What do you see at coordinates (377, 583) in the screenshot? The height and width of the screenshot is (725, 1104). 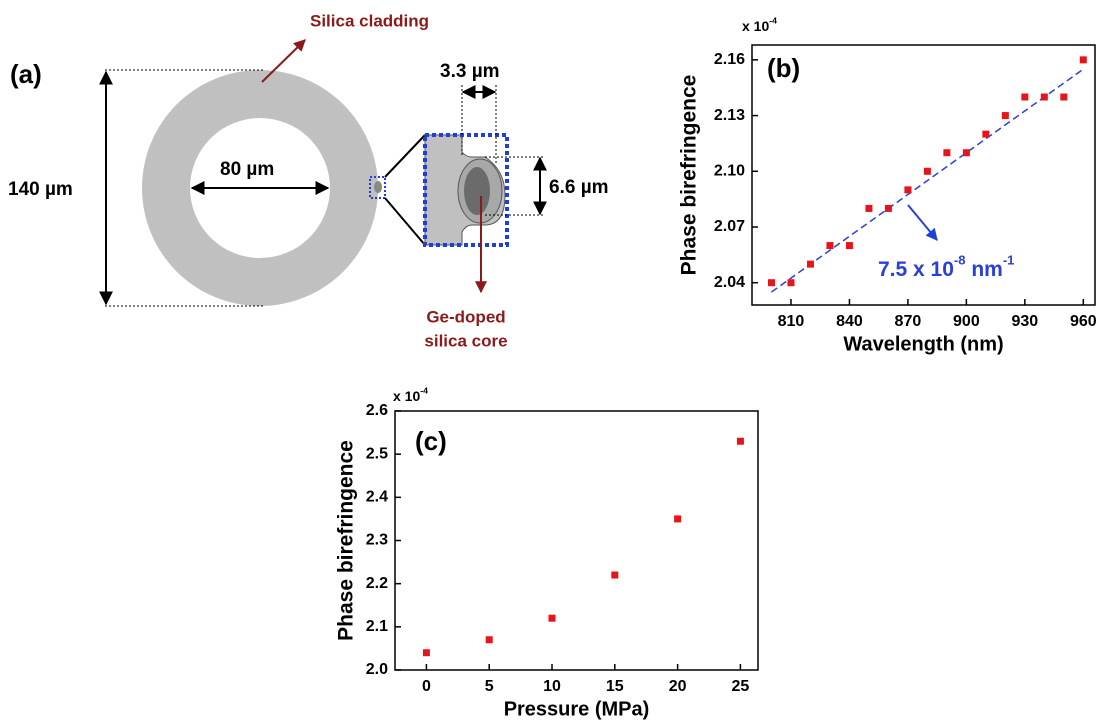 I see `y-tick-label: 2.2` at bounding box center [377, 583].